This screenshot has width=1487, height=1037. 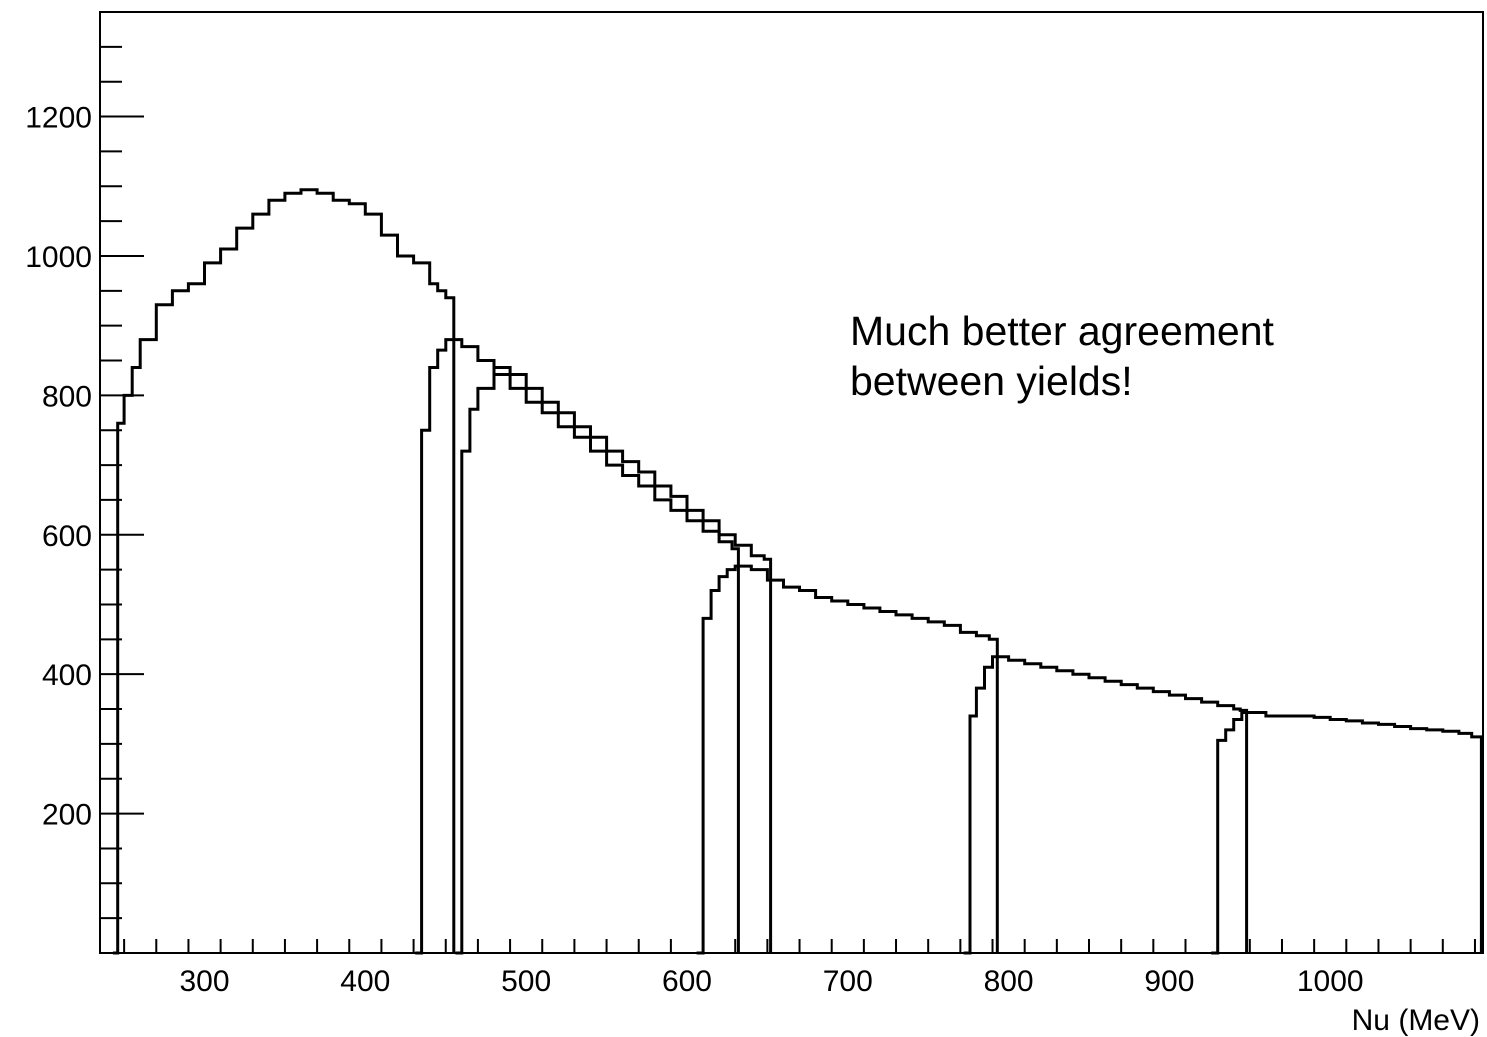 What do you see at coordinates (84, 465) in the screenshot?
I see `y-axis: 200 400 600 800 1000 1200` at bounding box center [84, 465].